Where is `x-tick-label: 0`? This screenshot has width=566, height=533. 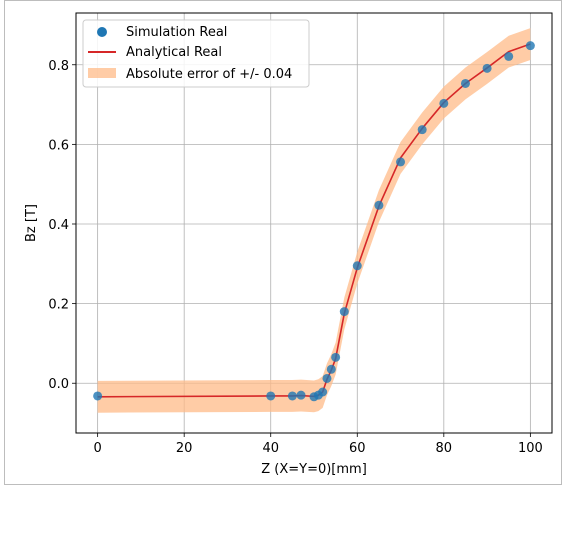 x-tick-label: 0 is located at coordinates (97, 448).